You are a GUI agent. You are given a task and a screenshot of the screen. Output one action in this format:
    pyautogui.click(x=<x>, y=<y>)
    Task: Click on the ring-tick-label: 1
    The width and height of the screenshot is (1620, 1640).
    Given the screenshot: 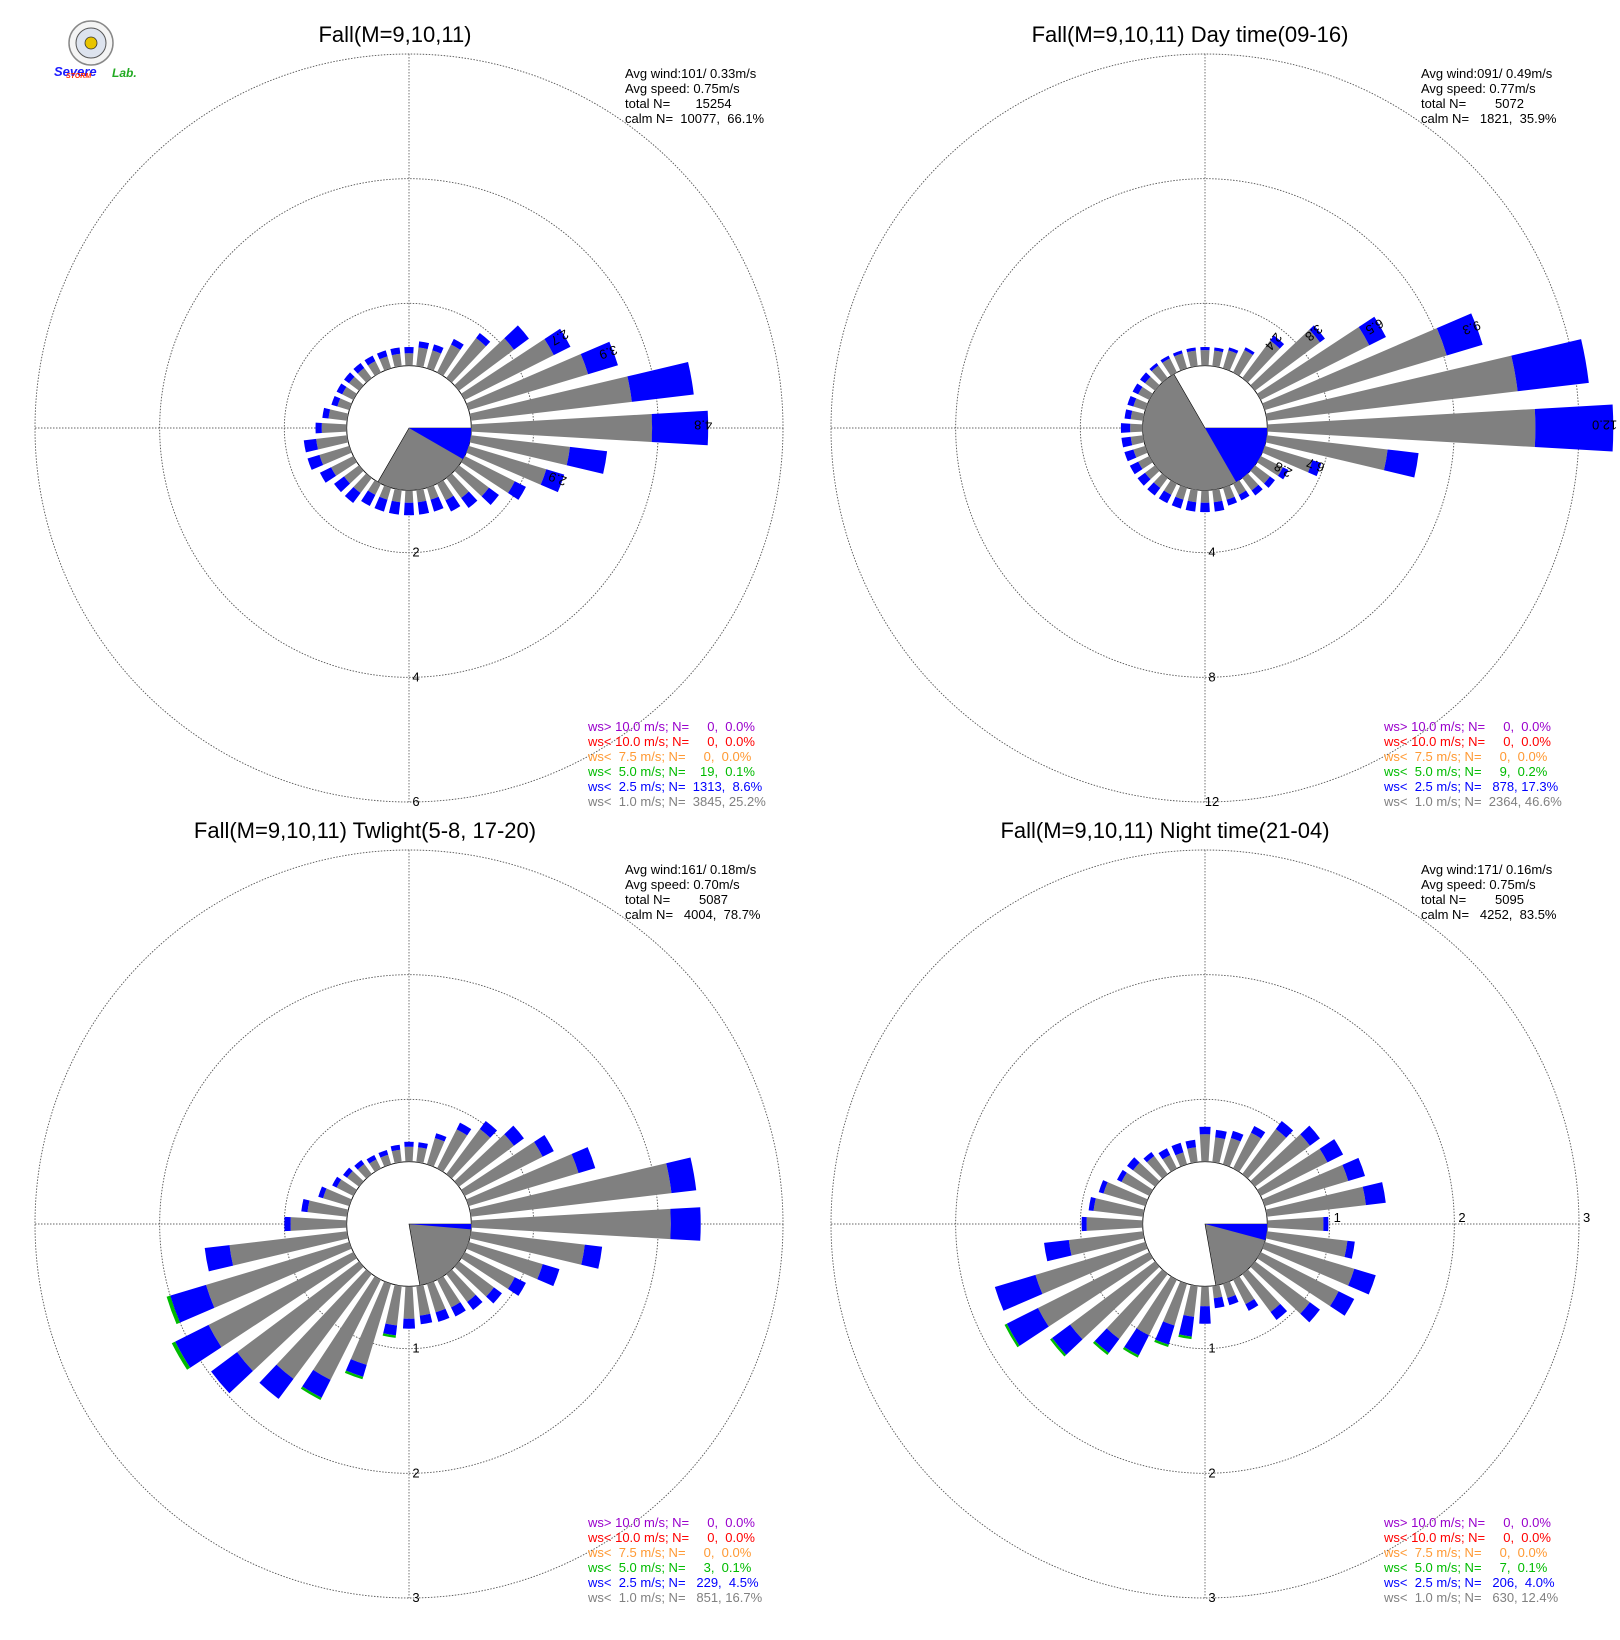 What is the action you would take?
    pyautogui.click(x=415, y=1348)
    